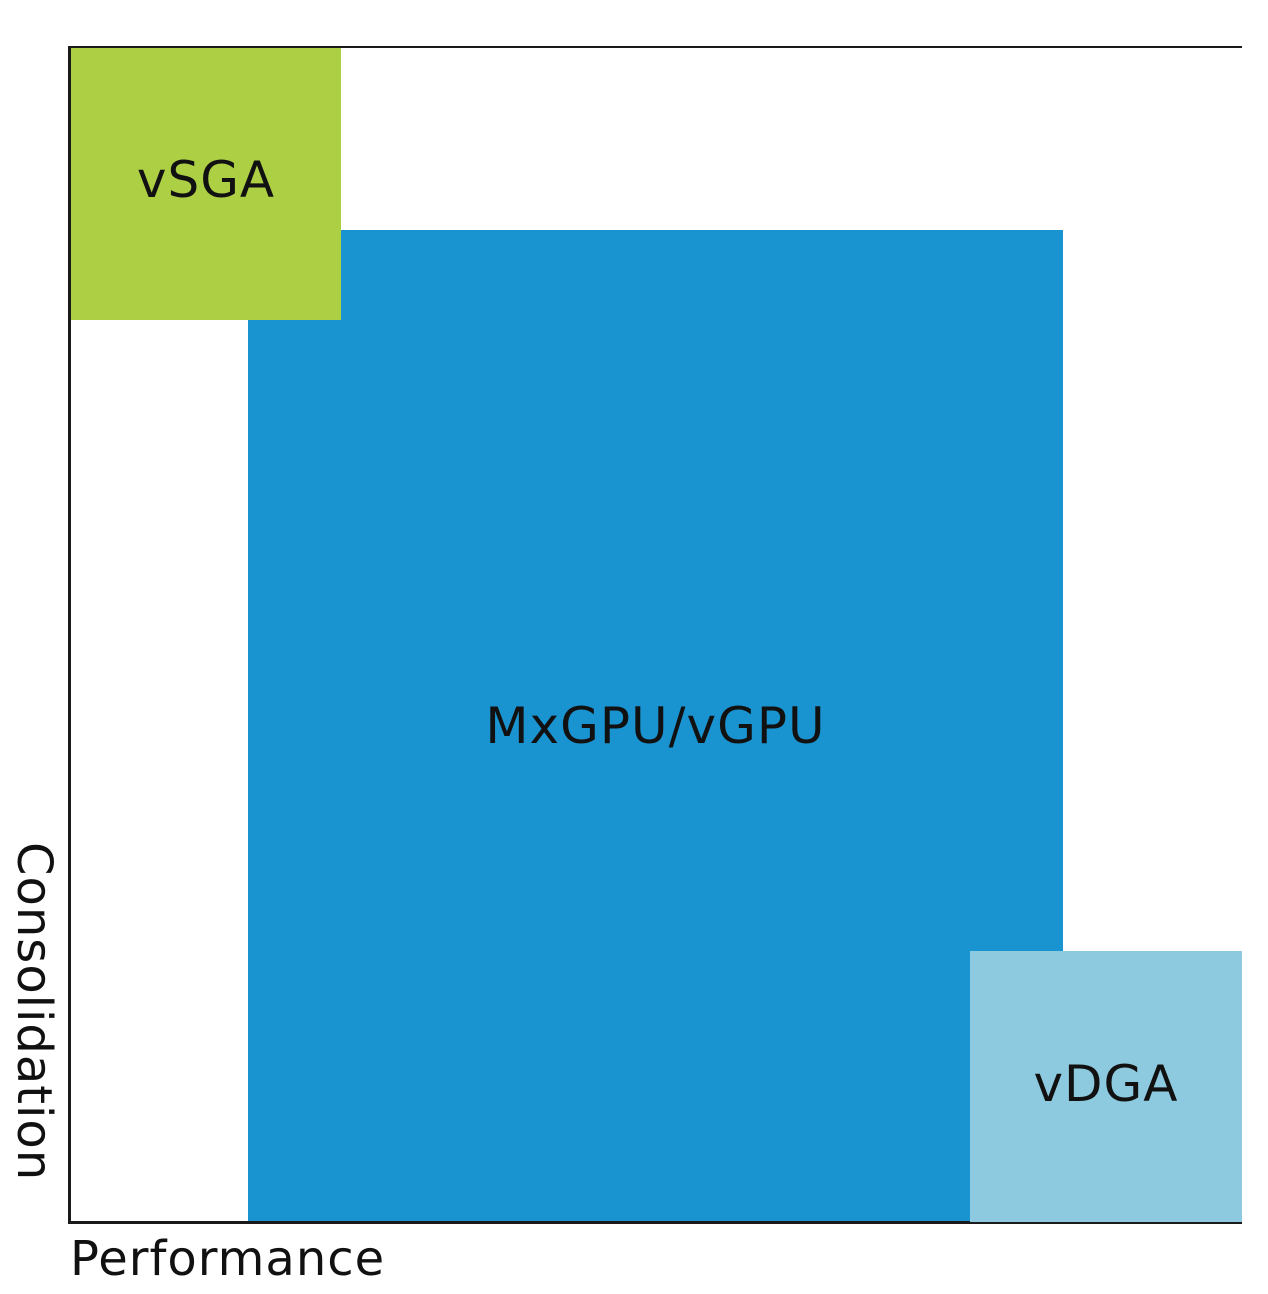  What do you see at coordinates (655, 1222) in the screenshot?
I see `x-axis-line` at bounding box center [655, 1222].